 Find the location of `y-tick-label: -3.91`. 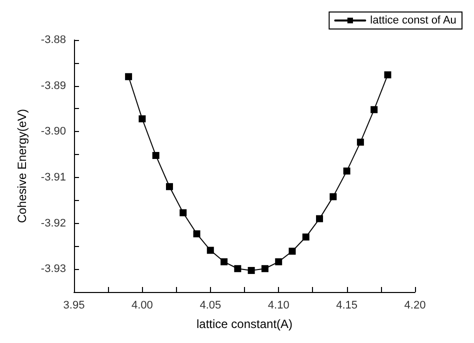

y-tick-label: -3.91 is located at coordinates (53, 177).